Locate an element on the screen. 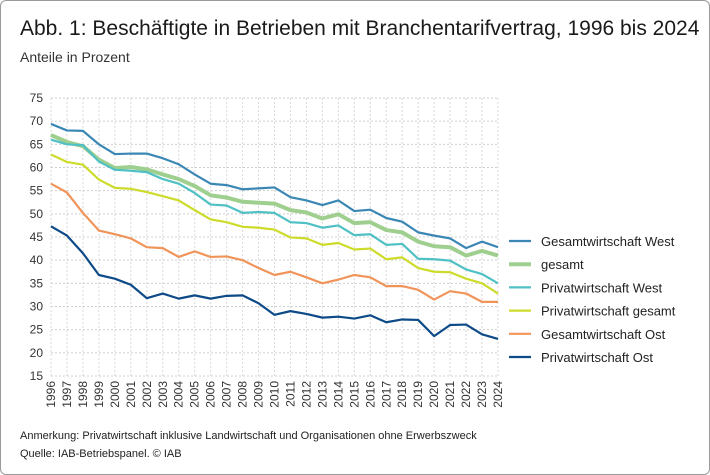 The width and height of the screenshot is (710, 475). y-tick-label: 35 is located at coordinates (37, 283).